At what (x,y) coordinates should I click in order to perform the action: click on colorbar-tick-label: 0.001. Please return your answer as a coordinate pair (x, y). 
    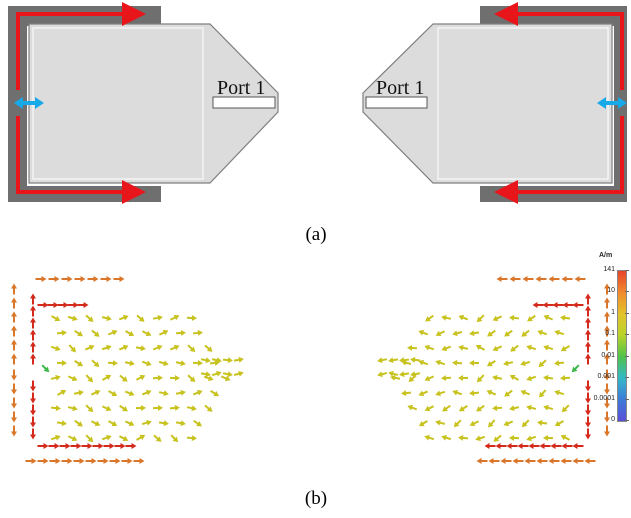
    Looking at the image, I should click on (606, 376).